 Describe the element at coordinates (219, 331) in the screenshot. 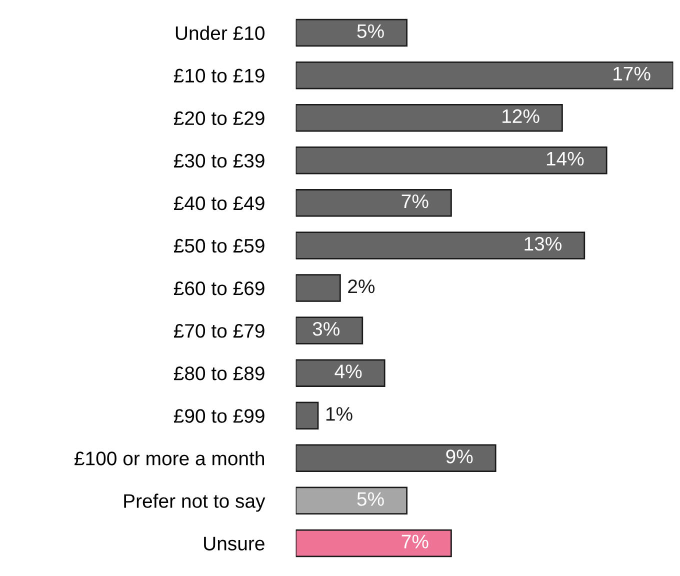

I see `y-tick-label: £70 to £79` at that location.